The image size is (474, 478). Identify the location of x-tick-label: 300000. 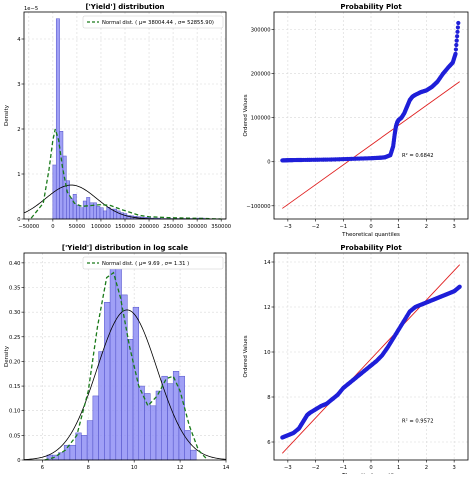
(197, 227).